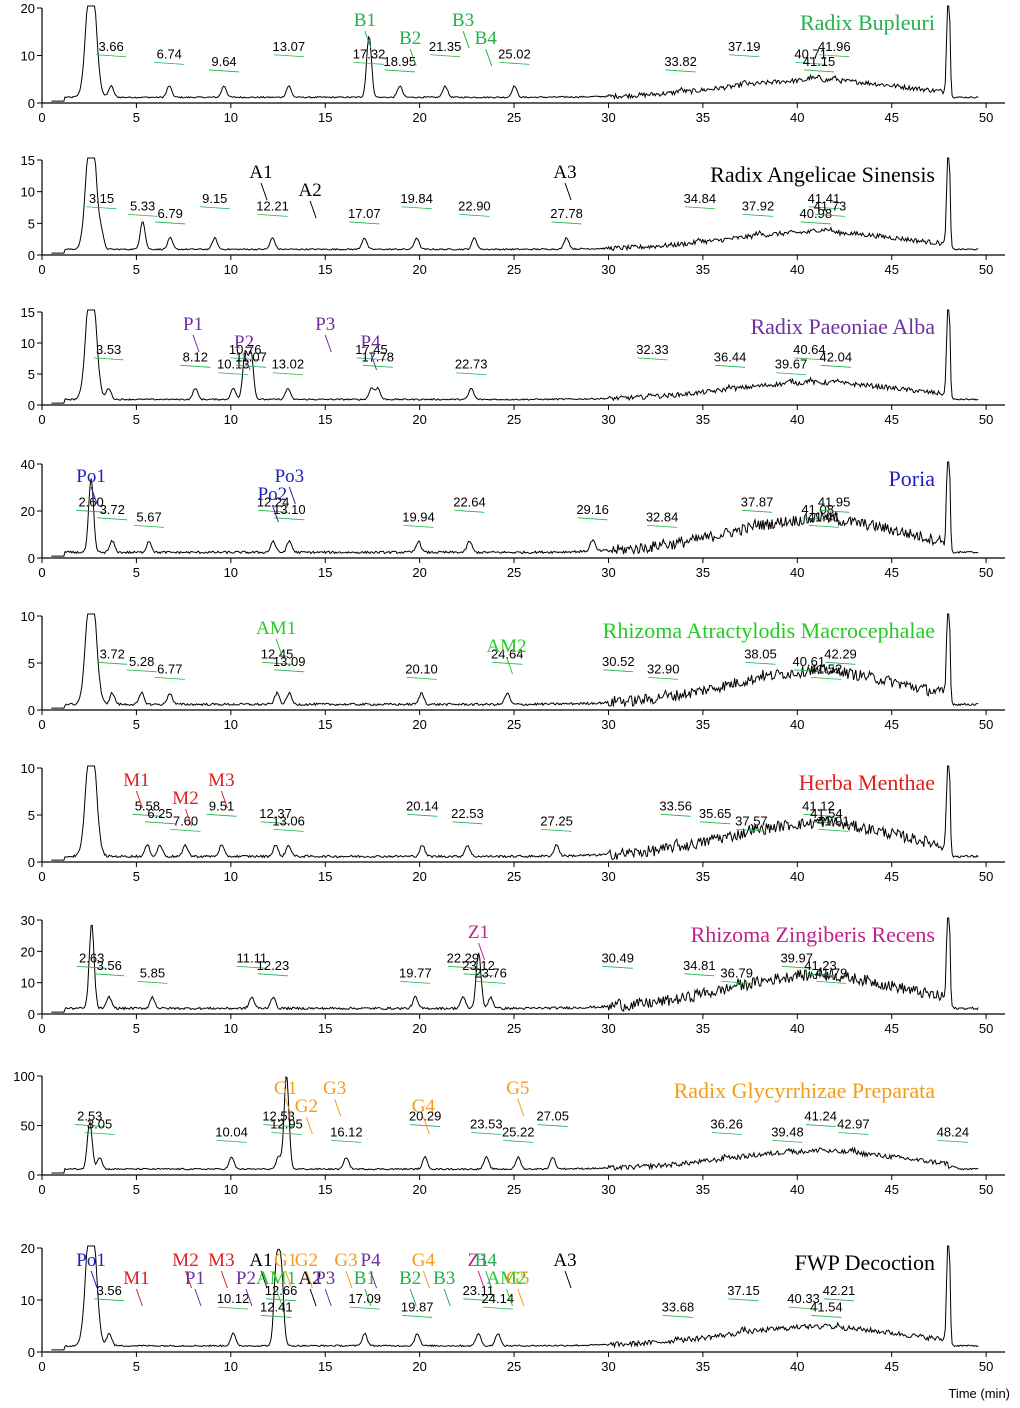 This screenshot has width=1020, height=1408. What do you see at coordinates (818, 805) in the screenshot?
I see `peak-label: 41.12` at bounding box center [818, 805].